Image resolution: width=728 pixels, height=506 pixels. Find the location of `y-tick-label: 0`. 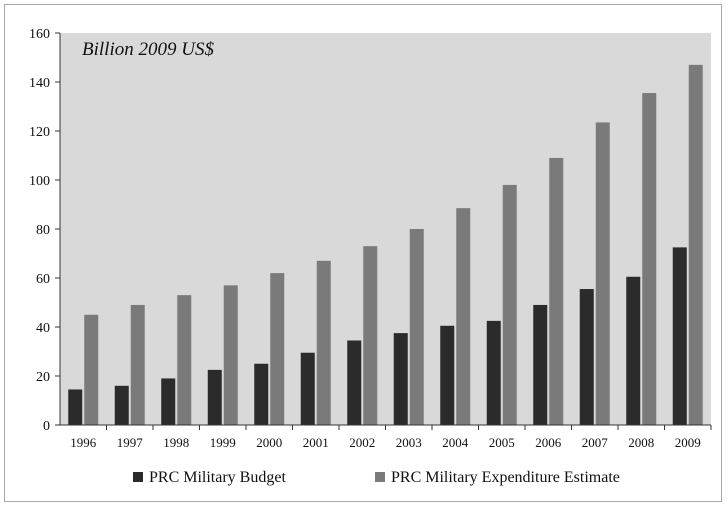

y-tick-label: 0 is located at coordinates (46, 426).